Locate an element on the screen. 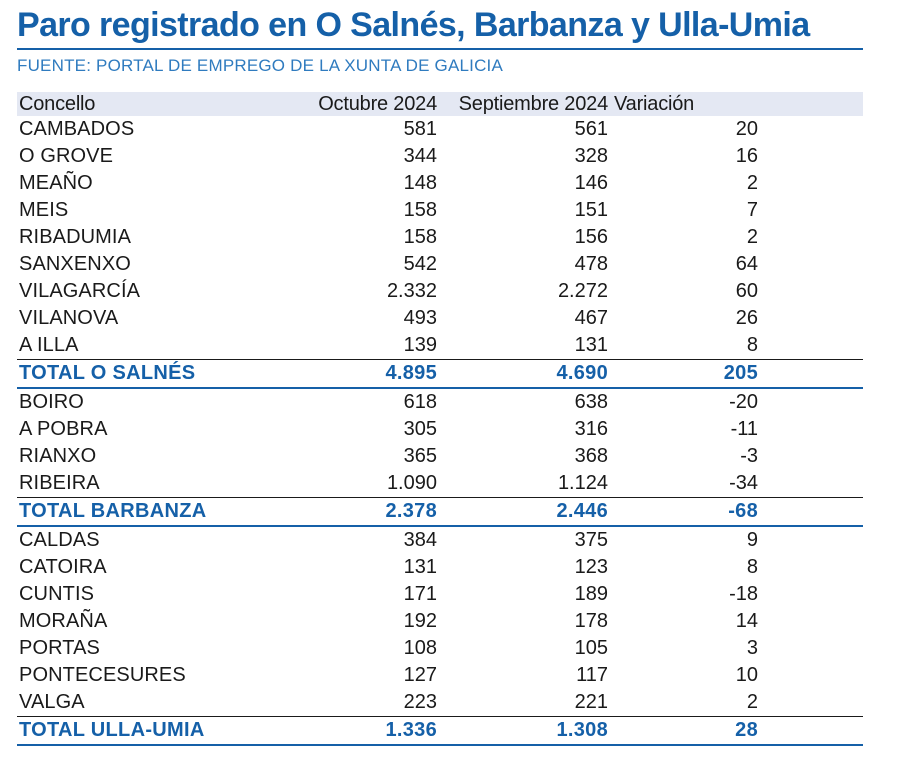 Image resolution: width=903 pixels, height=761 pixels. cell-octubre: 223 is located at coordinates (373, 703).